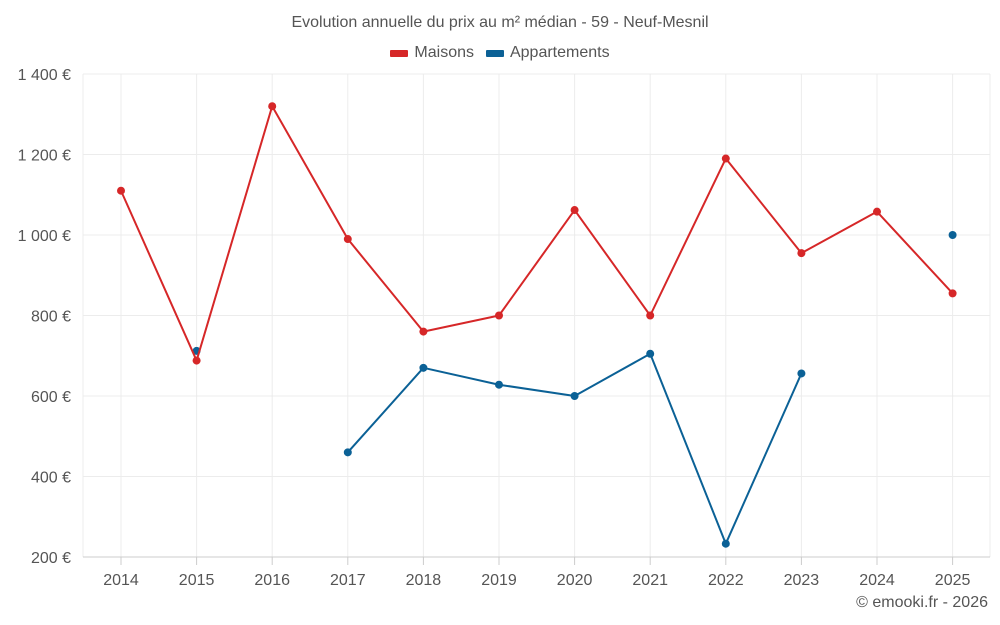 The width and height of the screenshot is (1000, 625). Describe the element at coordinates (51, 478) in the screenshot. I see `y-tick-label: 400 €` at that location.